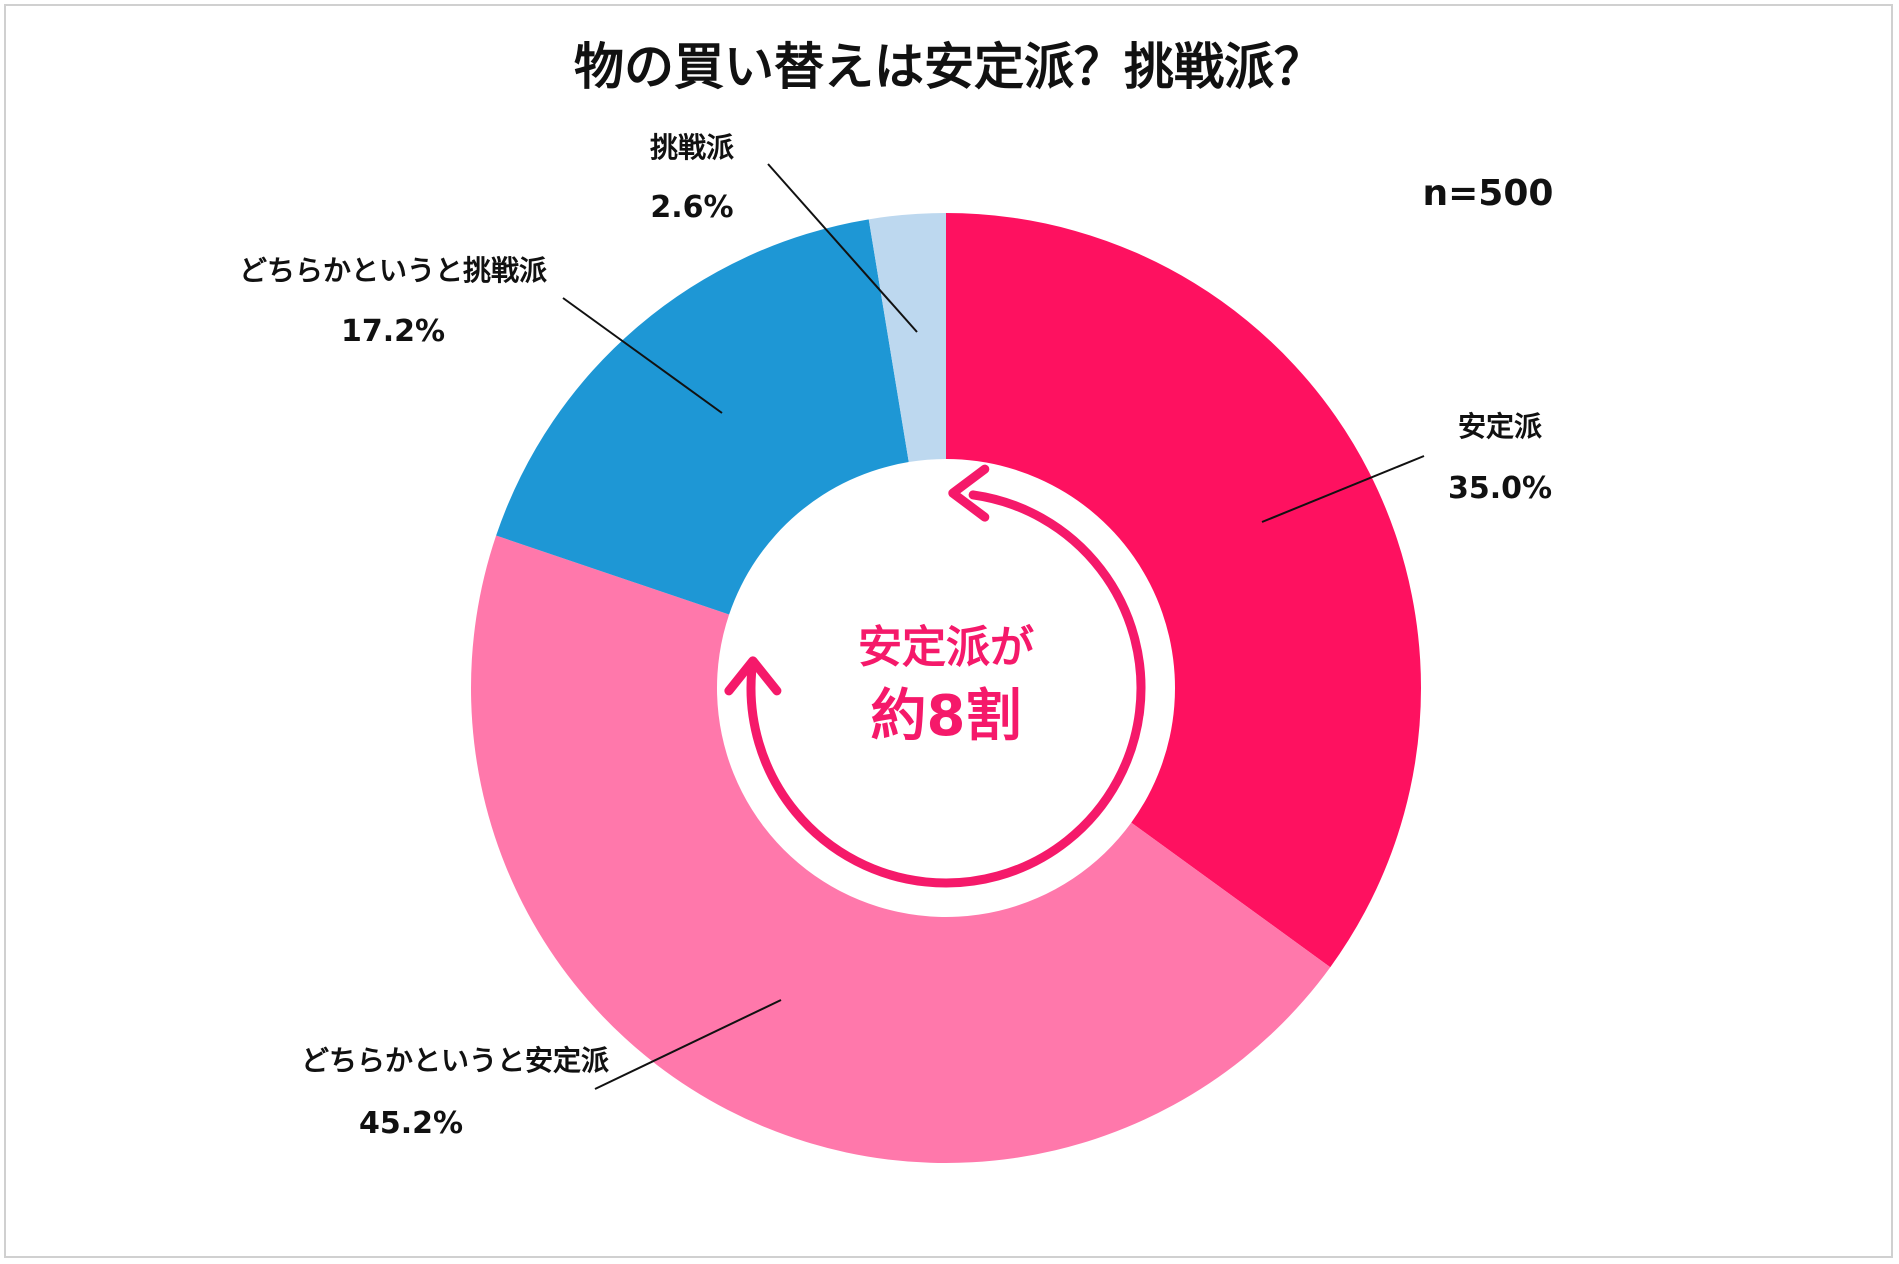  I want to click on arrow-head-top-icon, so click(969, 493).